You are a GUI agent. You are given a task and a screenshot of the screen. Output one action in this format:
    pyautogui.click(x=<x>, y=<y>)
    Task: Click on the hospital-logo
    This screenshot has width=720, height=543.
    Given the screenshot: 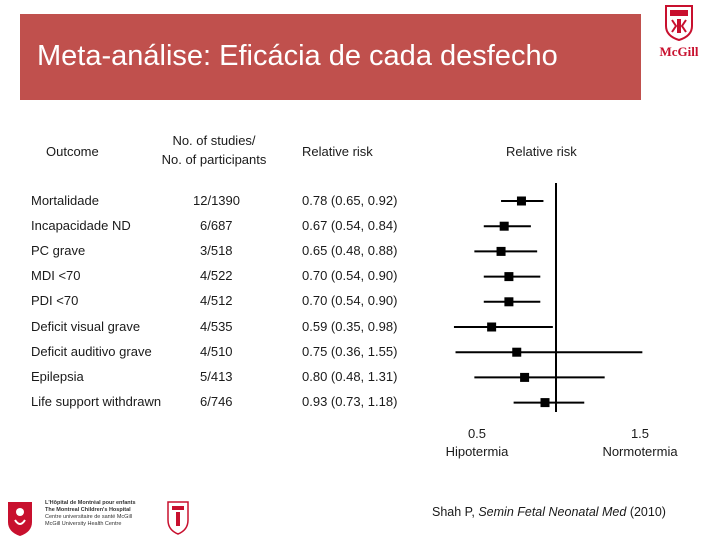 What is the action you would take?
    pyautogui.click(x=101, y=518)
    